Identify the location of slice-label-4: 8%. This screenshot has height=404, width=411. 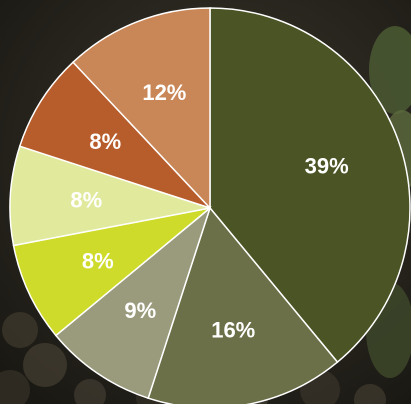
(86, 200).